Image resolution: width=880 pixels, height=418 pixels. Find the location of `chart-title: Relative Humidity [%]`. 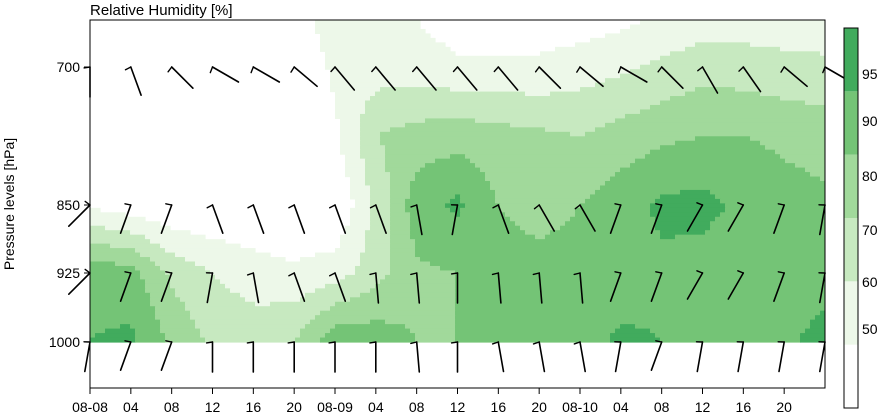

chart-title: Relative Humidity [%] is located at coordinates (161, 10).